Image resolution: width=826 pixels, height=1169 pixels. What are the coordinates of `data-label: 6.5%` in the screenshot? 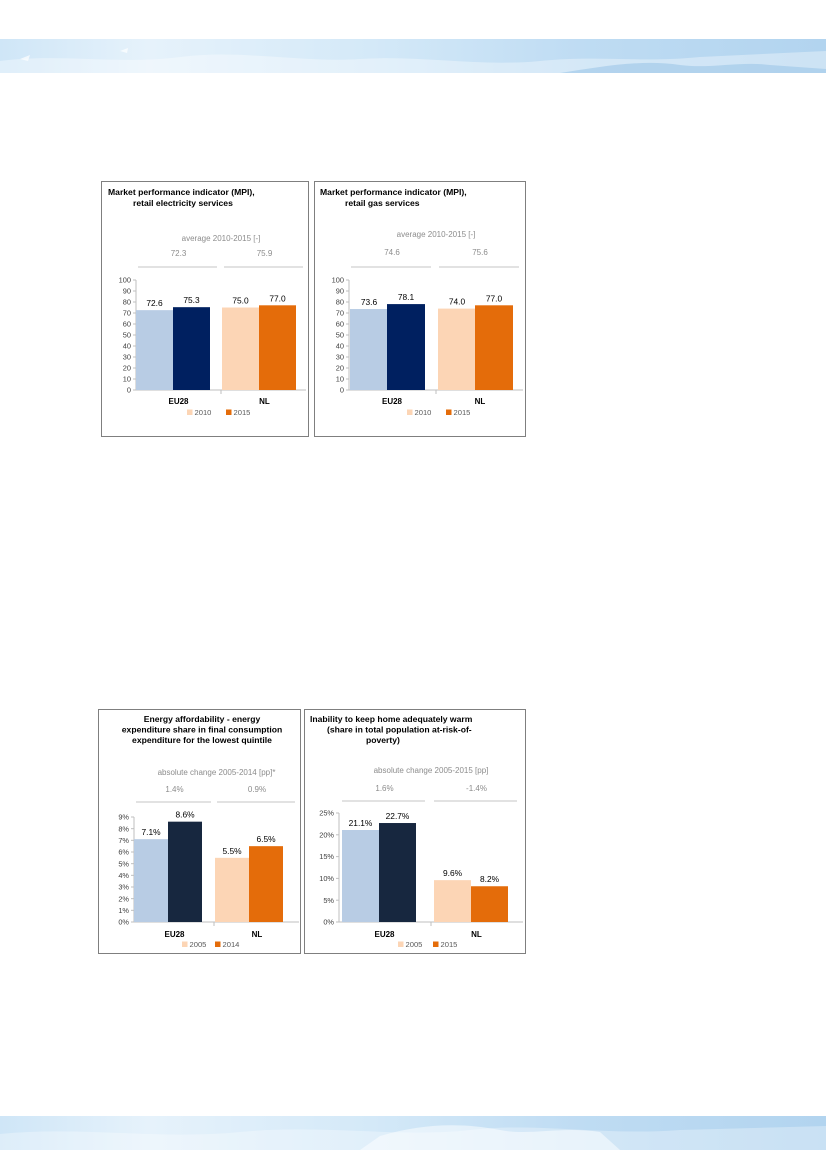 It's located at (266, 839).